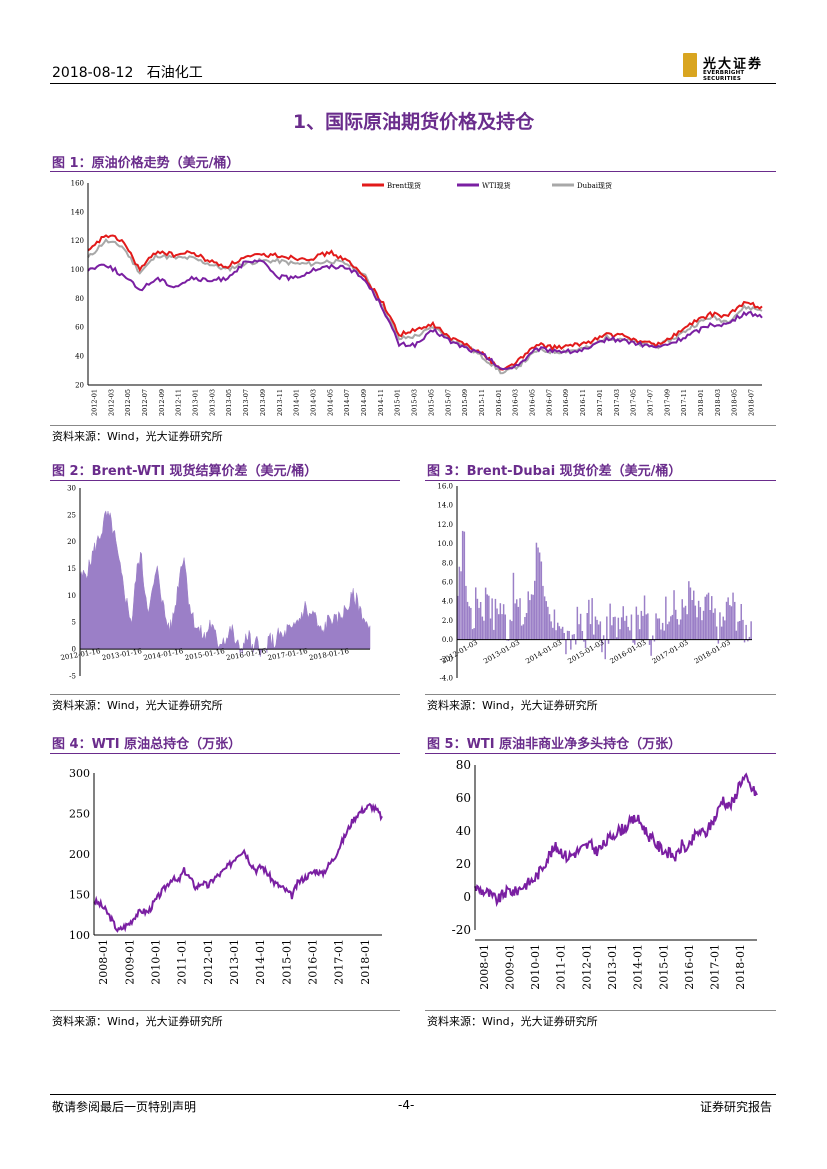 The height and width of the screenshot is (1169, 827). Describe the element at coordinates (594, 185) in the screenshot. I see `fig1-legend-label-2: Dubai现货` at that location.